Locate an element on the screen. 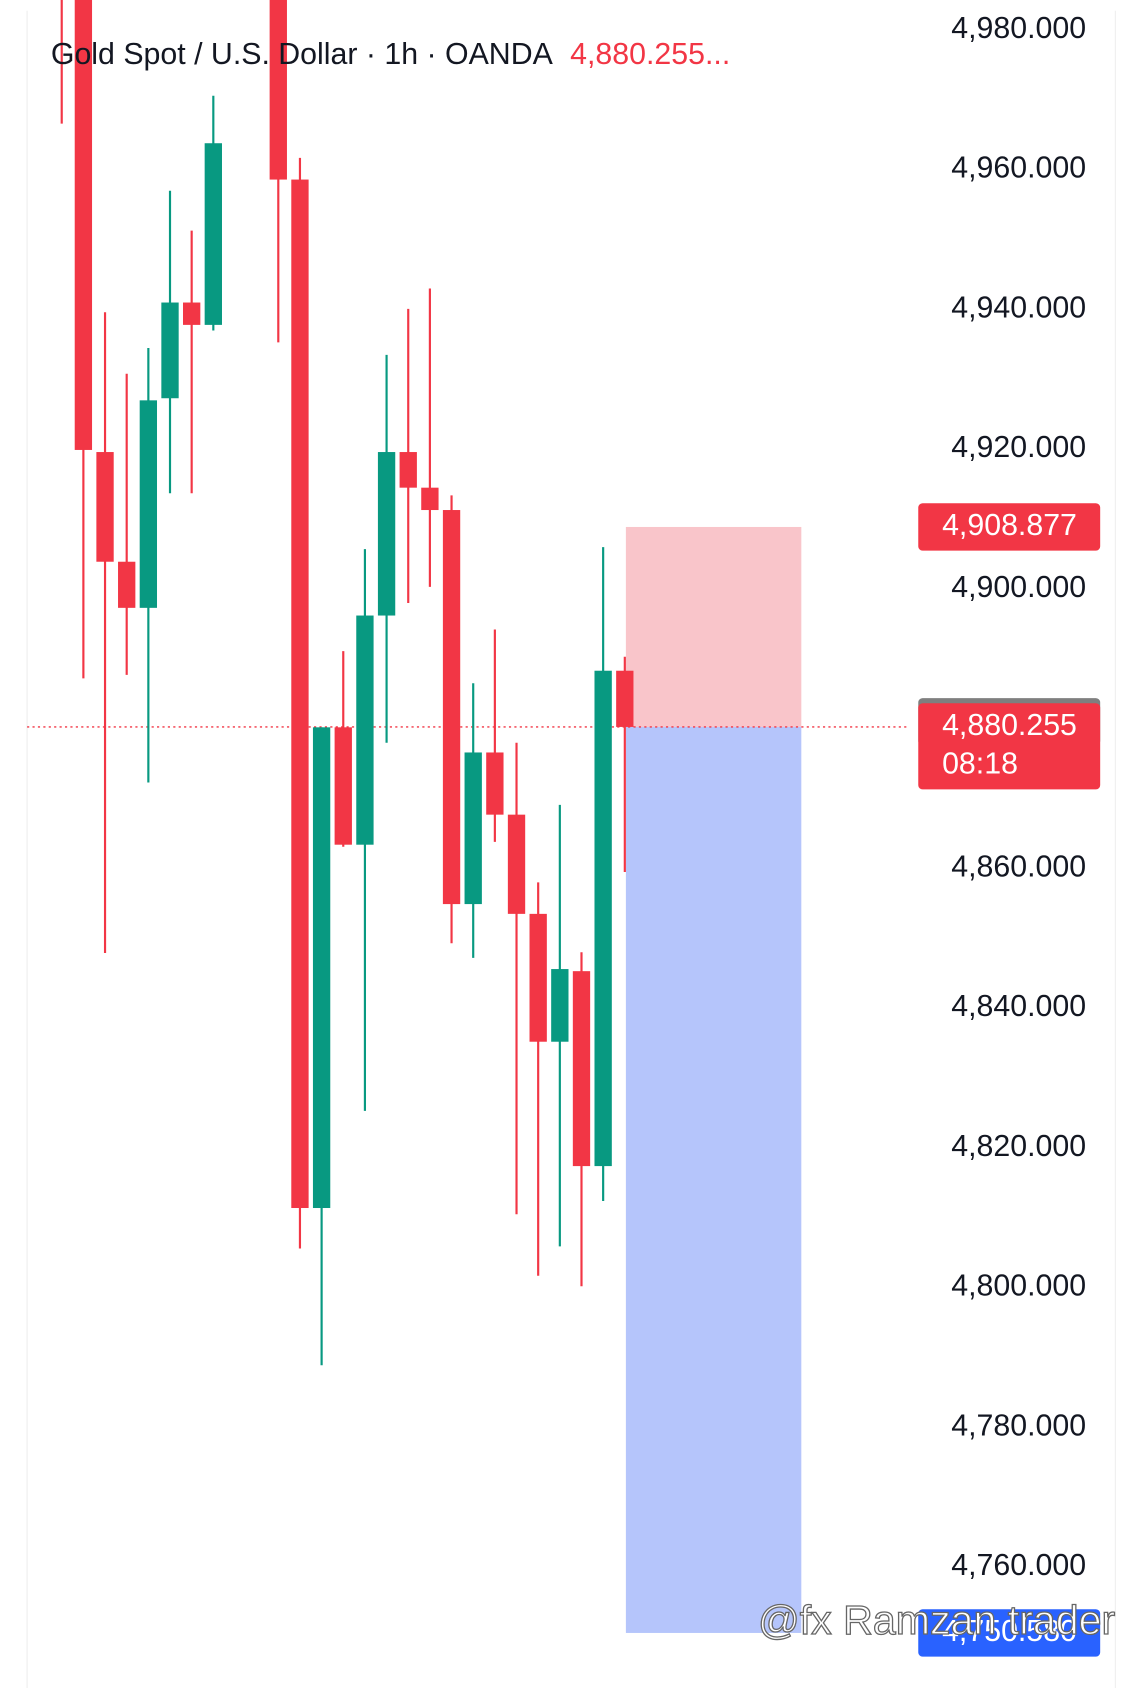  y-tick-label: 4,900.000 is located at coordinates (1018, 587).